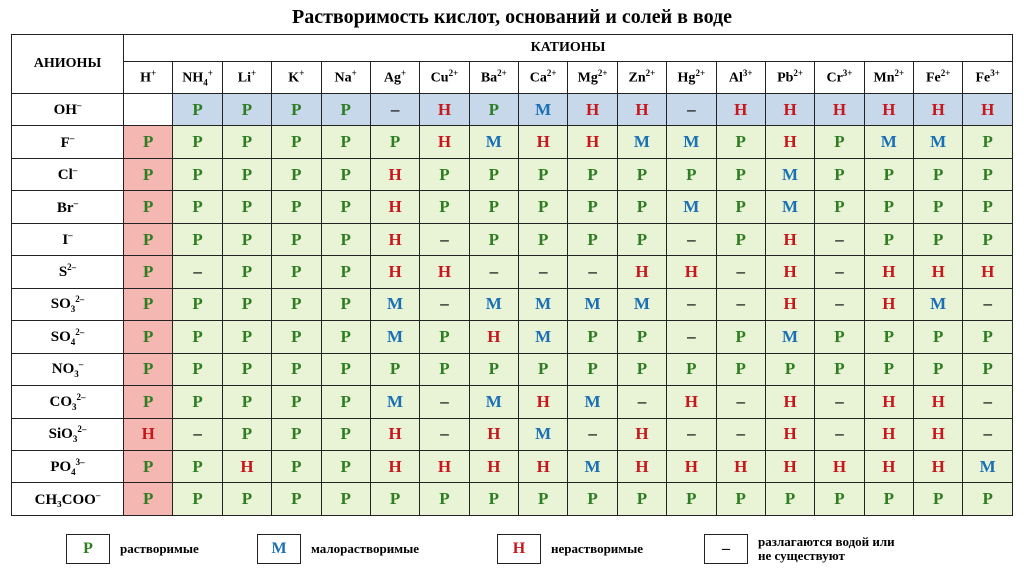  I want to click on ion-symbol: Hg, so click(686, 78).